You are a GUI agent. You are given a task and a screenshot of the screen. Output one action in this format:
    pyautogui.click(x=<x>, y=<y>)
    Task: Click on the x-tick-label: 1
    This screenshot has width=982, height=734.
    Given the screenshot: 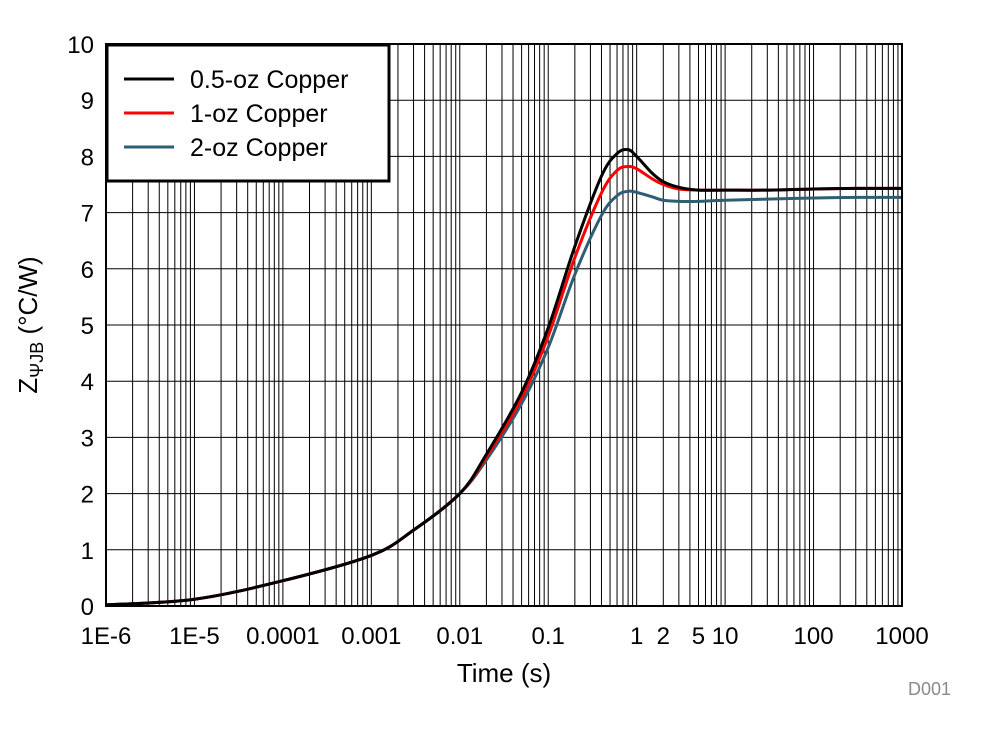 What is the action you would take?
    pyautogui.click(x=636, y=636)
    